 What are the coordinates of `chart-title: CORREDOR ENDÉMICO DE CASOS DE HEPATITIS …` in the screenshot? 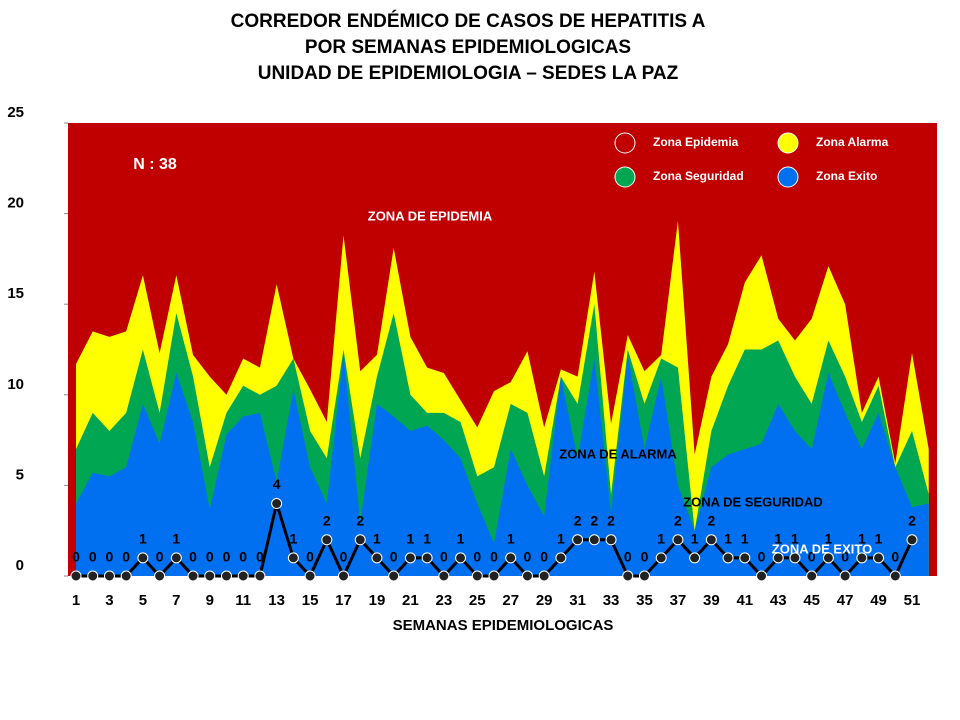 It's located at (468, 21).